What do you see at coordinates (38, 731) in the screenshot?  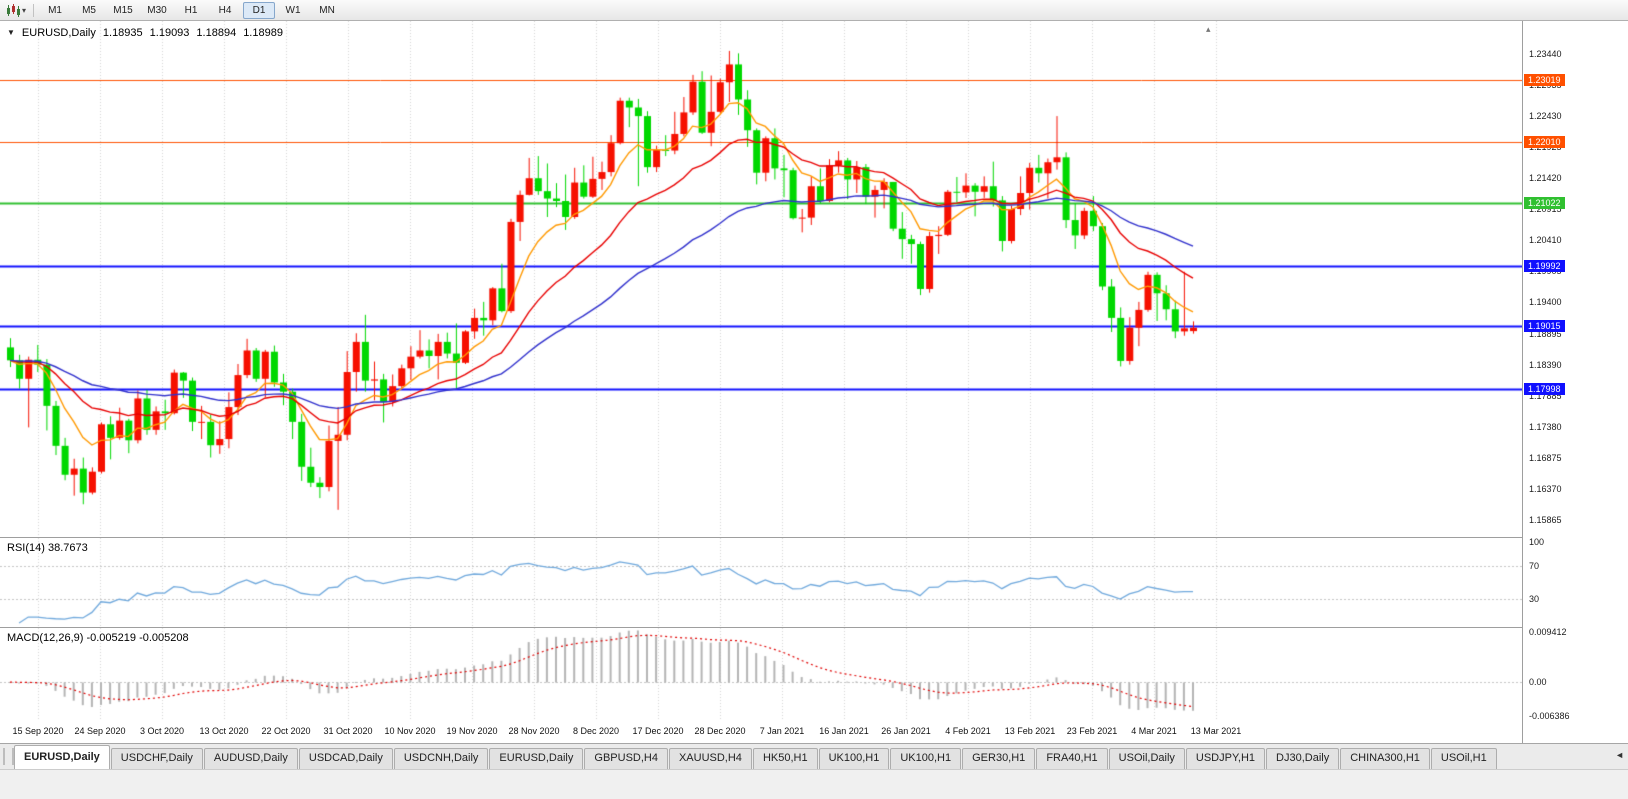 I see `date-label: 15 Sep 2020` at bounding box center [38, 731].